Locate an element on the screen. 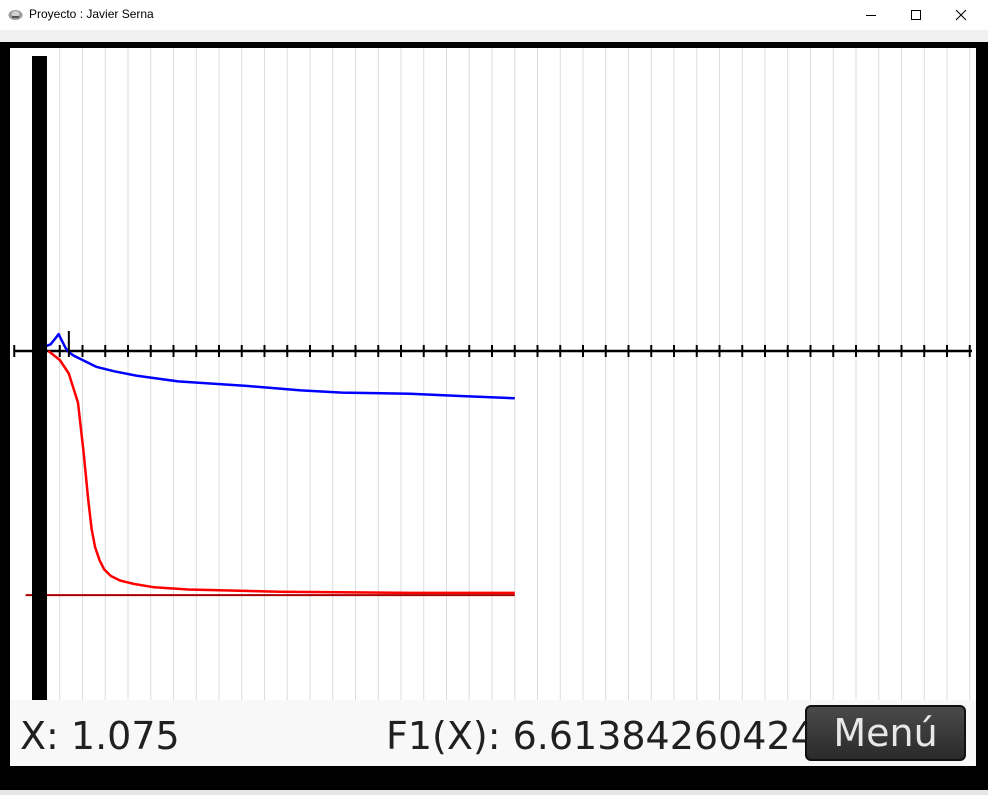 This screenshot has width=988, height=795. app-icon is located at coordinates (15, 15).